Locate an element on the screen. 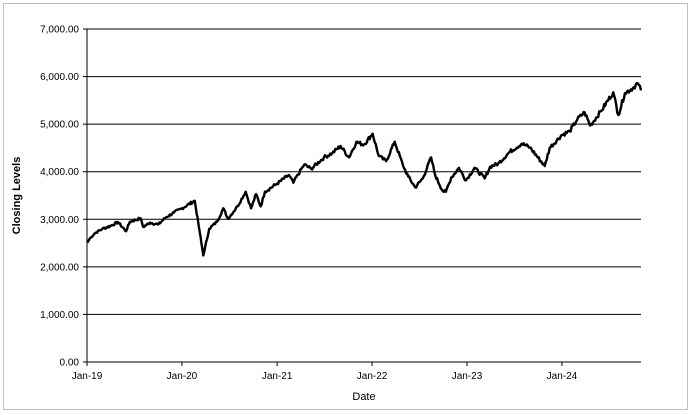  y-axis-title: Closing Levels is located at coordinates (17, 196).